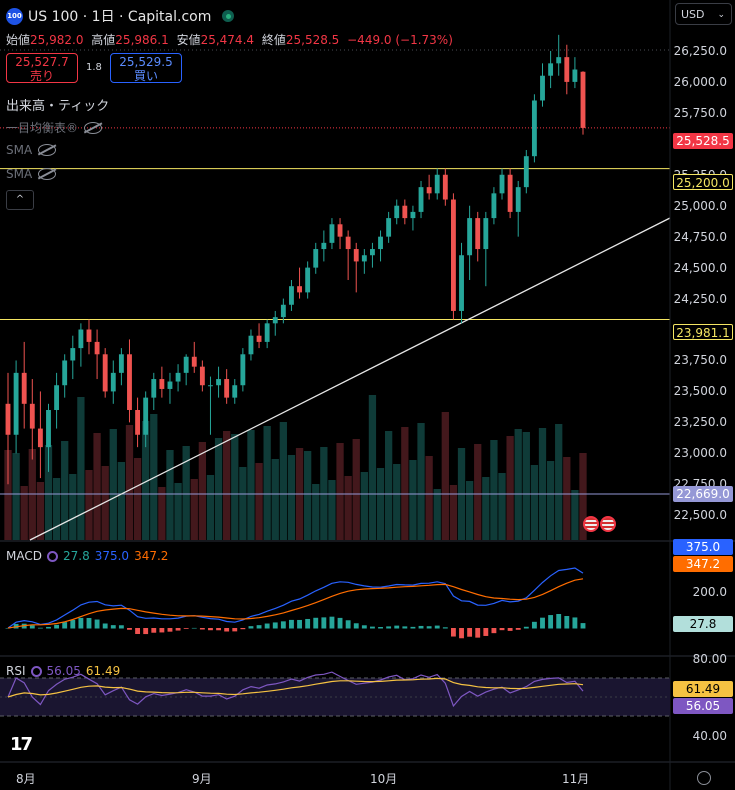 Image resolution: width=735 pixels, height=790 pixels. Describe the element at coordinates (576, 779) in the screenshot. I see `time-tick: 11月` at that location.